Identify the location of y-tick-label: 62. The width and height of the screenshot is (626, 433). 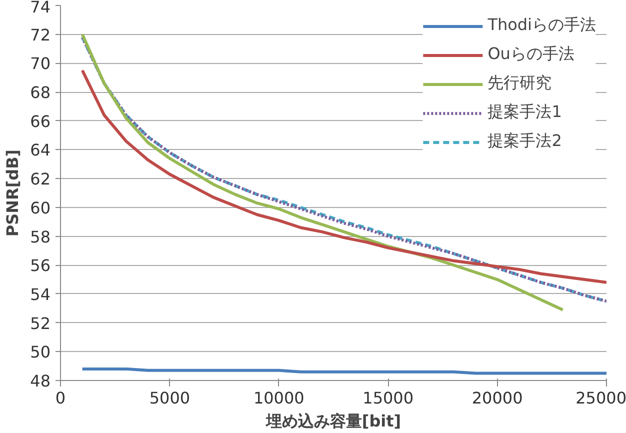
(40, 179).